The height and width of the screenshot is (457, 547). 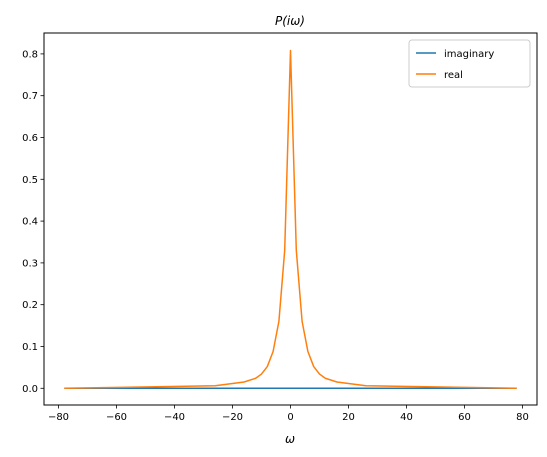 I want to click on legend-label-real: real, so click(x=453, y=75).